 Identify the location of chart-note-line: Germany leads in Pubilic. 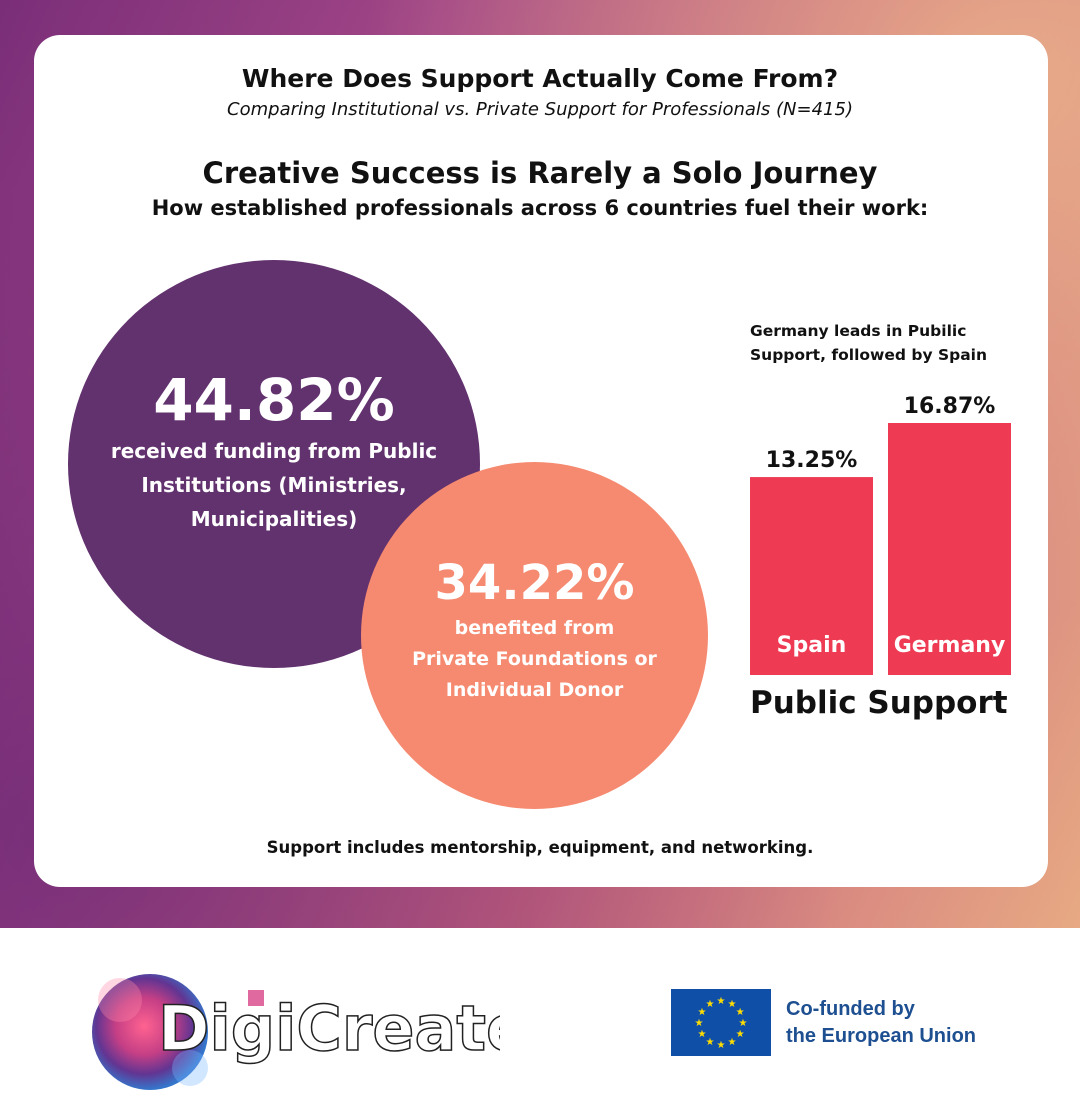
(858, 331).